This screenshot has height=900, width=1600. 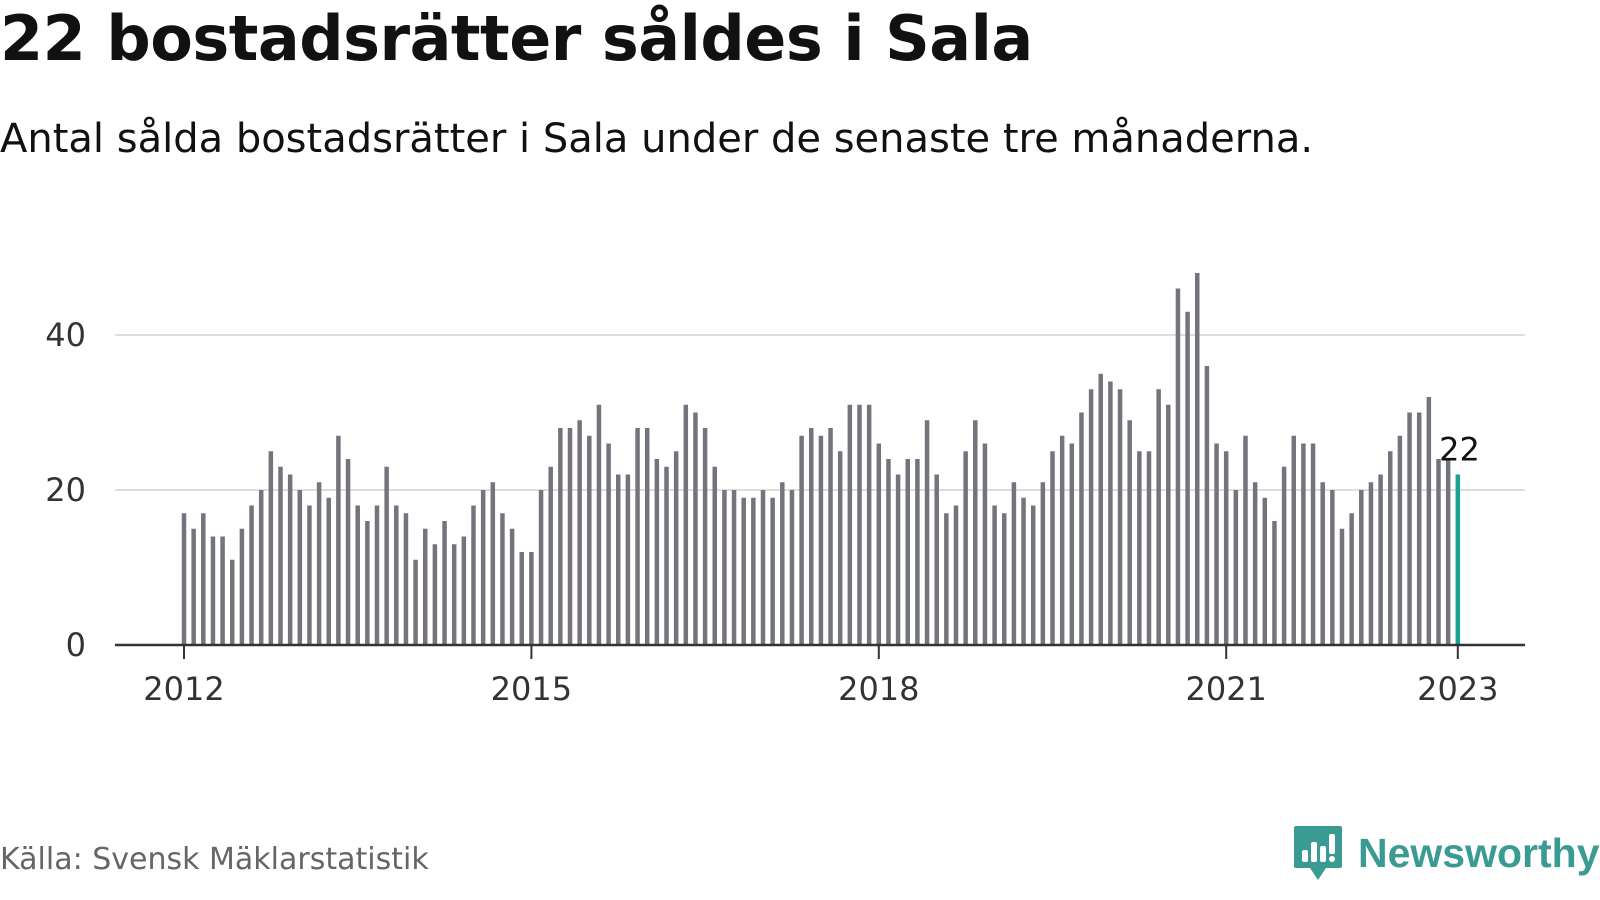 I want to click on y-tick-label: 20, so click(x=65, y=490).